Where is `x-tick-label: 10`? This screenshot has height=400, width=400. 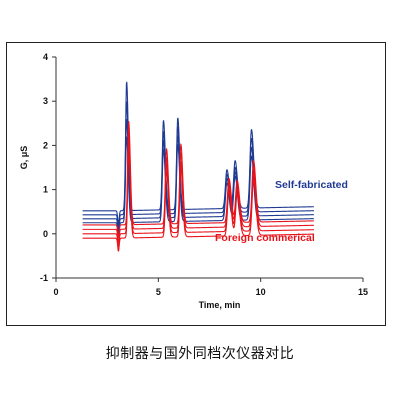 x-tick-label: 10 is located at coordinates (261, 292).